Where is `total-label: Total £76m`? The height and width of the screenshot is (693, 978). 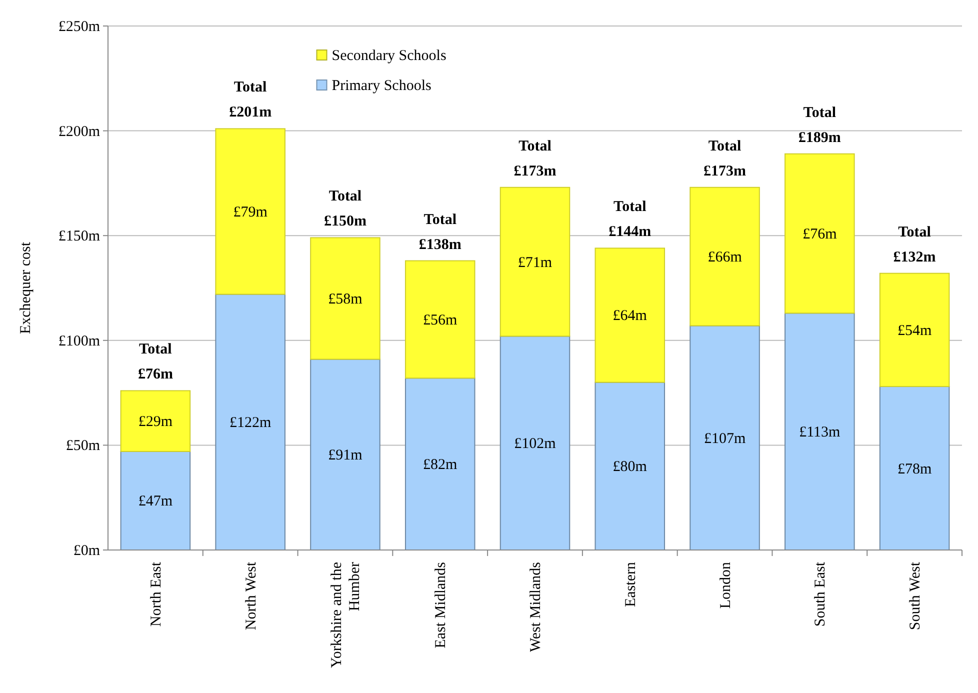 total-label: Total £76m is located at coordinates (156, 362).